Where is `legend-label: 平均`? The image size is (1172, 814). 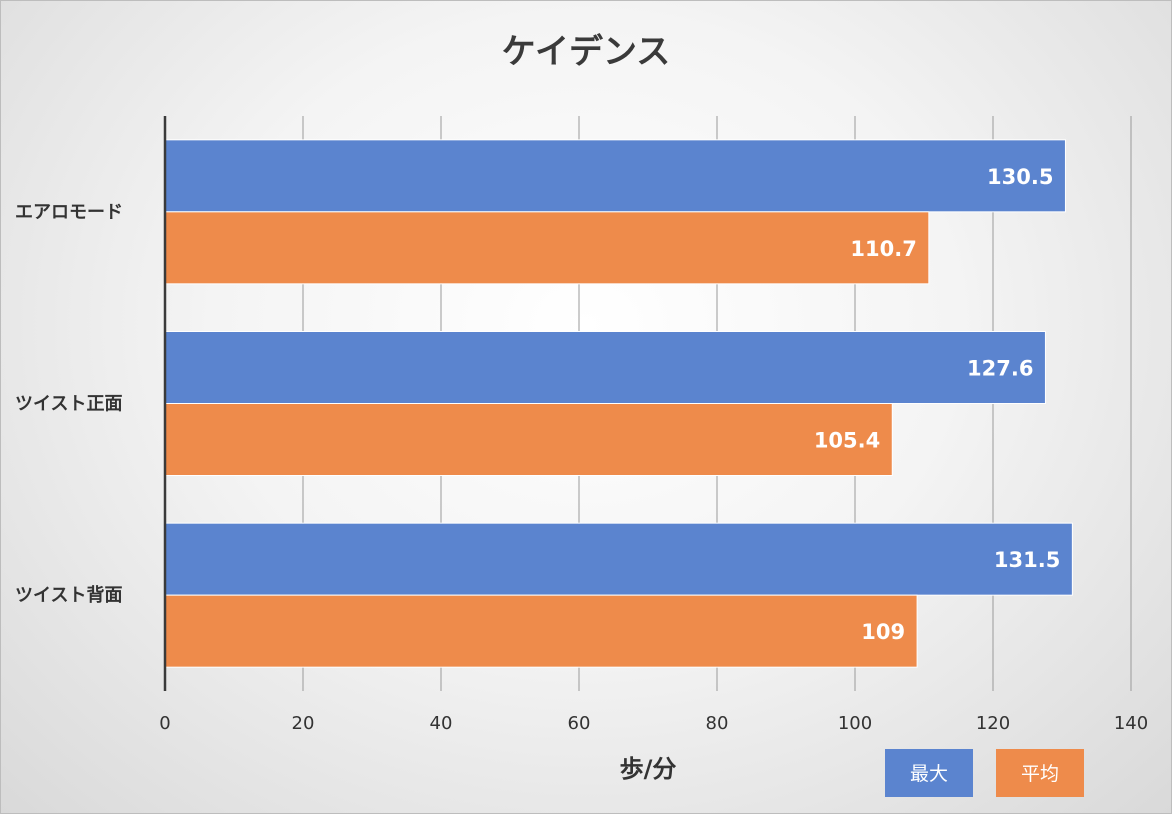
legend-label: 平均 is located at coordinates (1040, 774).